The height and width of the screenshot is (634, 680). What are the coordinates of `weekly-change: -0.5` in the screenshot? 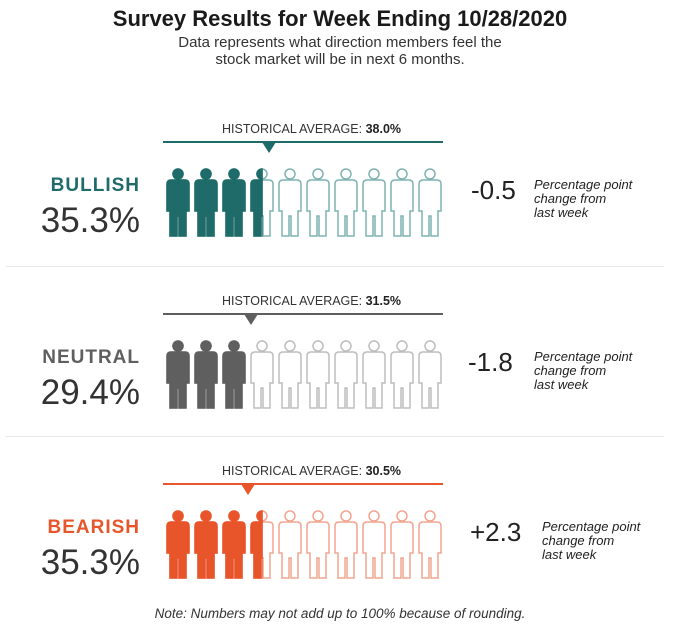 It's located at (493, 190).